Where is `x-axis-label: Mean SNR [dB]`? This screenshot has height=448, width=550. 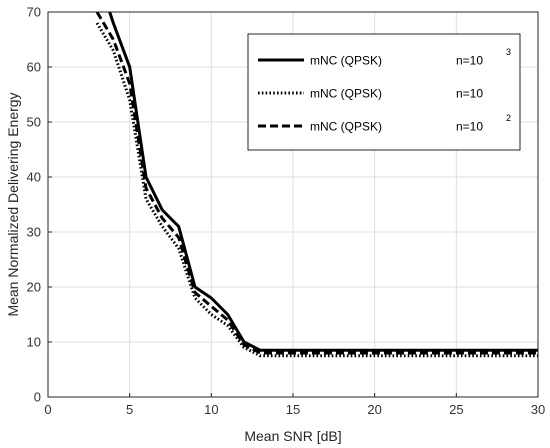 x-axis-label: Mean SNR [dB] is located at coordinates (292, 436).